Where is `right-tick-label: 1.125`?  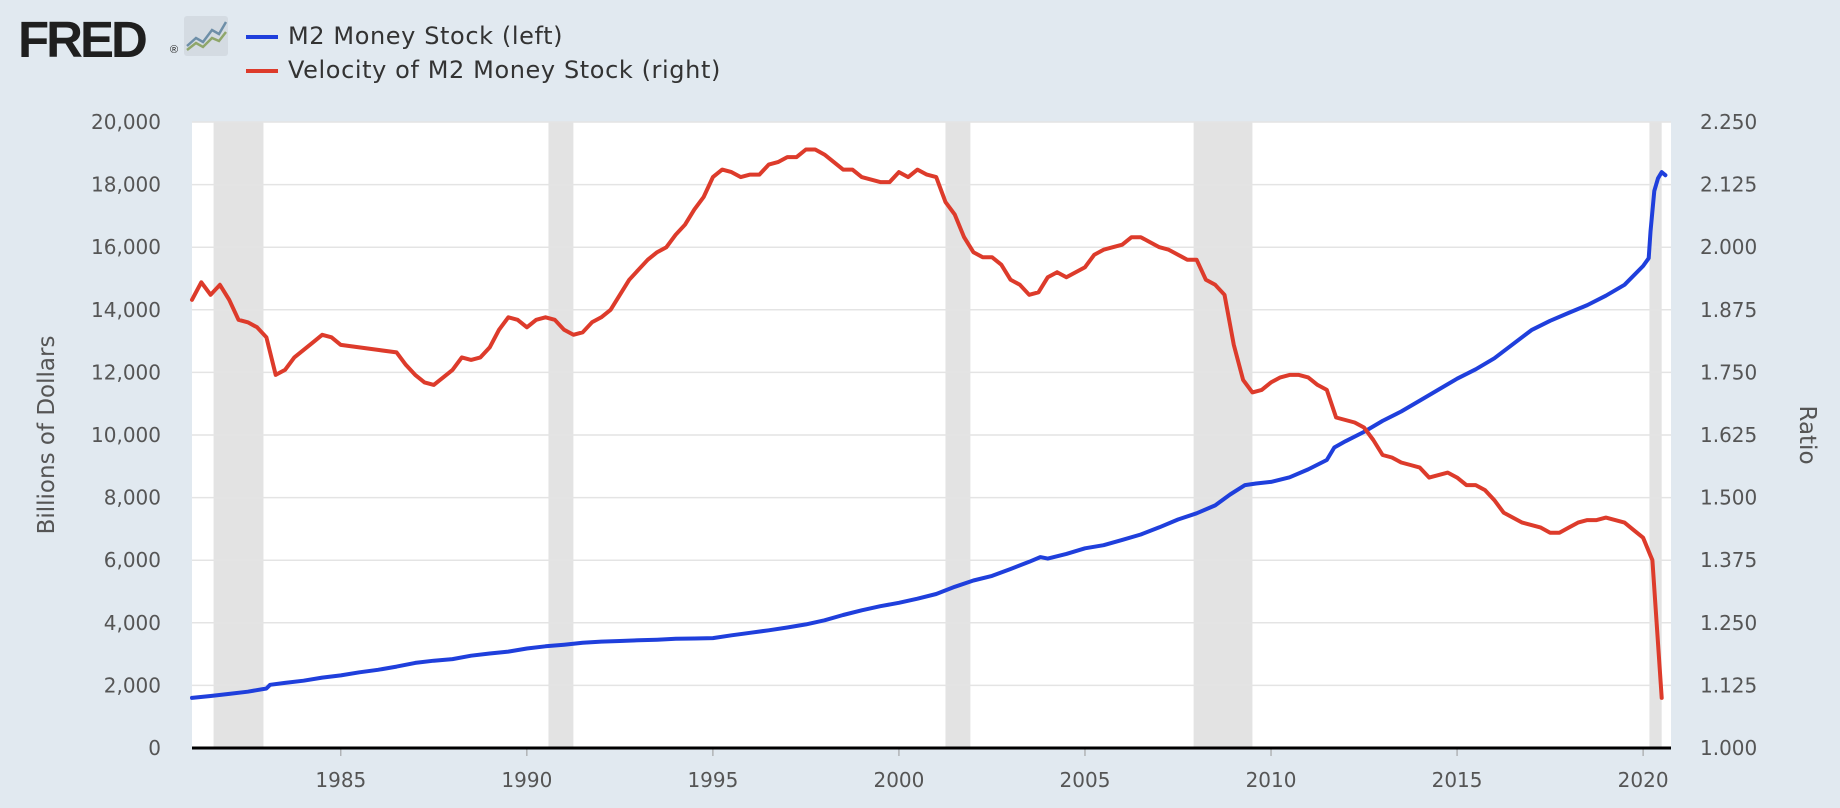 right-tick-label: 1.125 is located at coordinates (1728, 685).